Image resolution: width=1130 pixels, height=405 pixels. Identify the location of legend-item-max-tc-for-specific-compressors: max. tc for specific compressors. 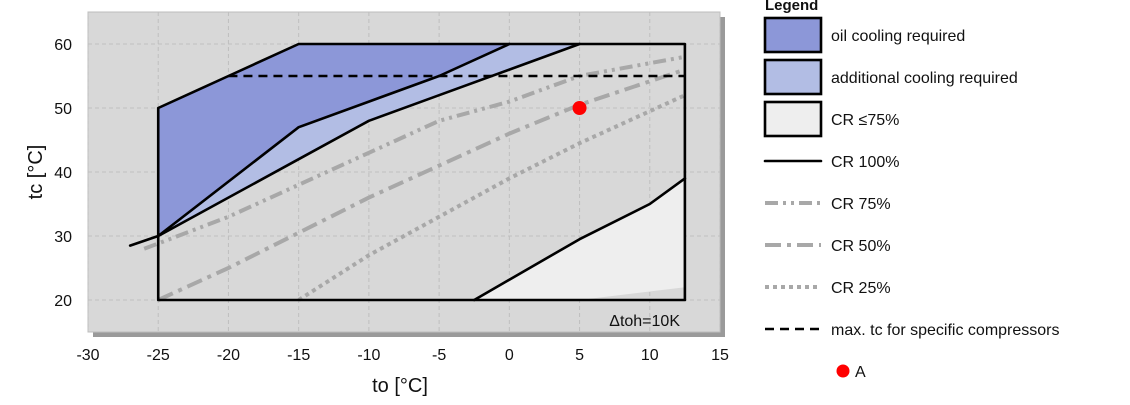
(912, 330).